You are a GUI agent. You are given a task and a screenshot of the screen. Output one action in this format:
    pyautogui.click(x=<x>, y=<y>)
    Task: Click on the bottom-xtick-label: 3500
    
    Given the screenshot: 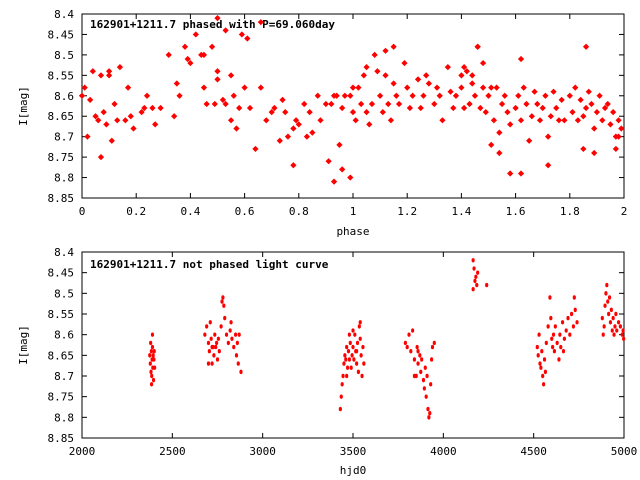 What is the action you would take?
    pyautogui.click(x=353, y=451)
    